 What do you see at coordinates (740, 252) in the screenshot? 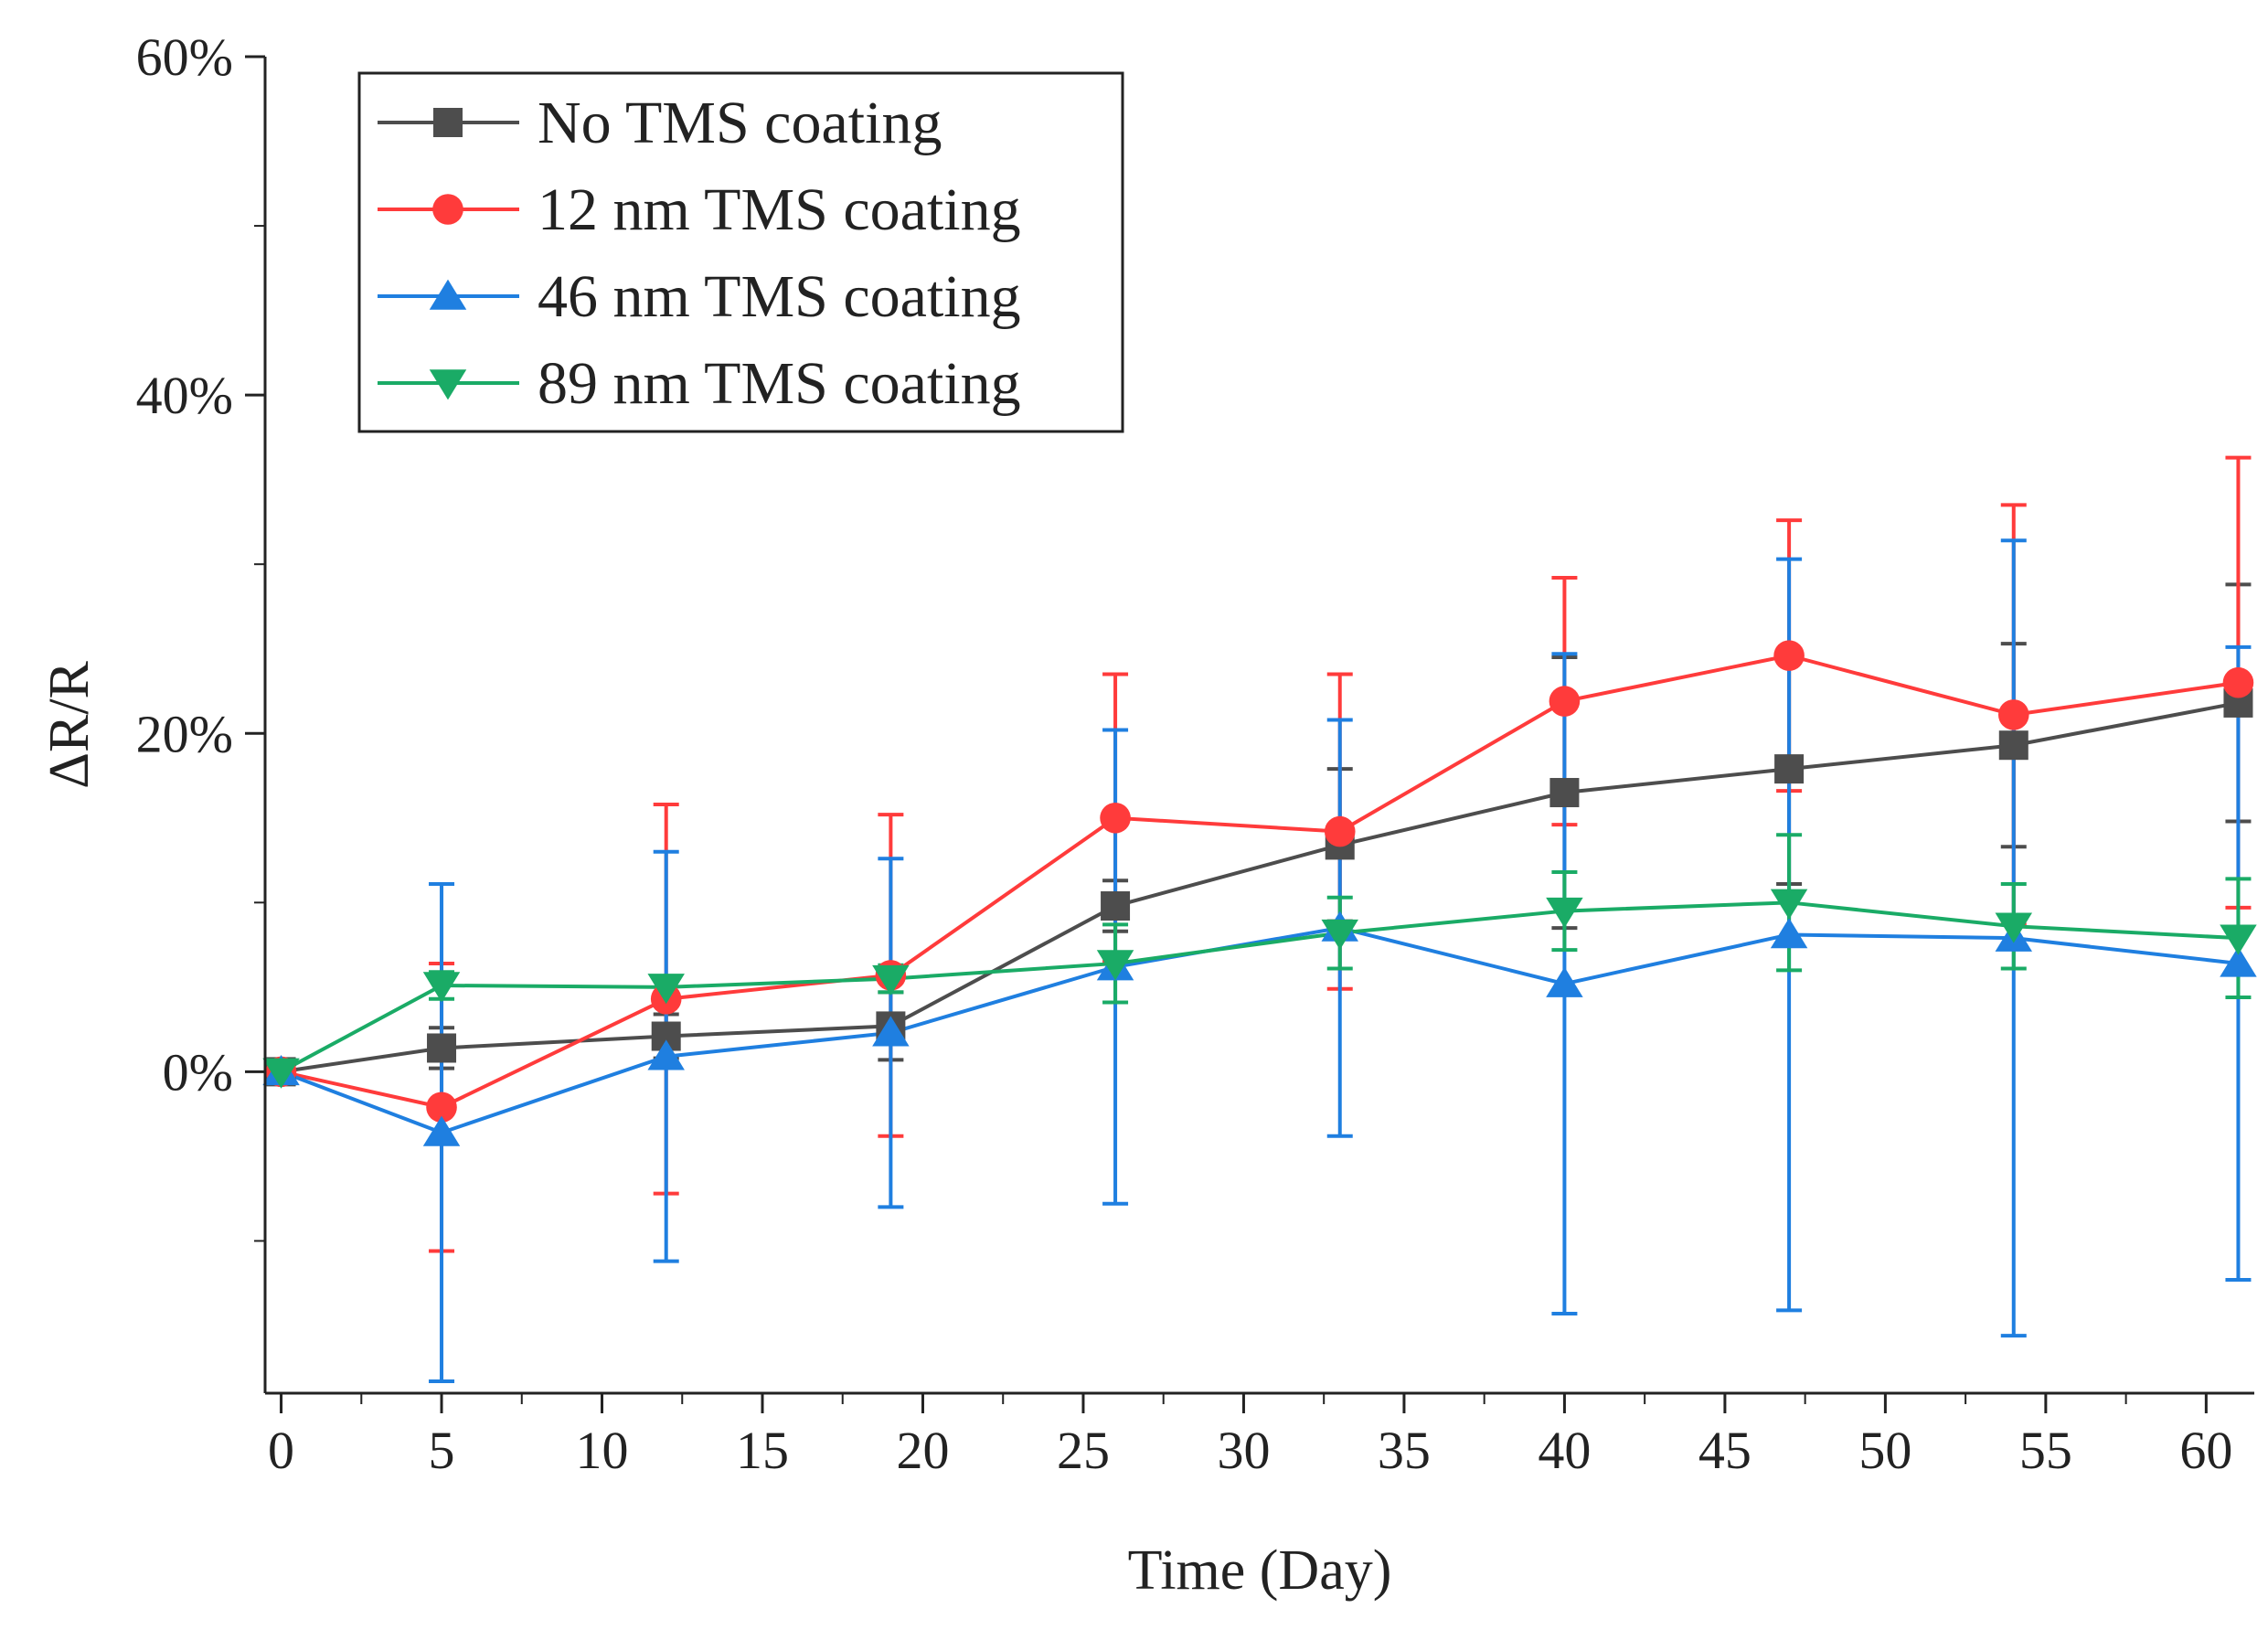
I see `legend-box` at bounding box center [740, 252].